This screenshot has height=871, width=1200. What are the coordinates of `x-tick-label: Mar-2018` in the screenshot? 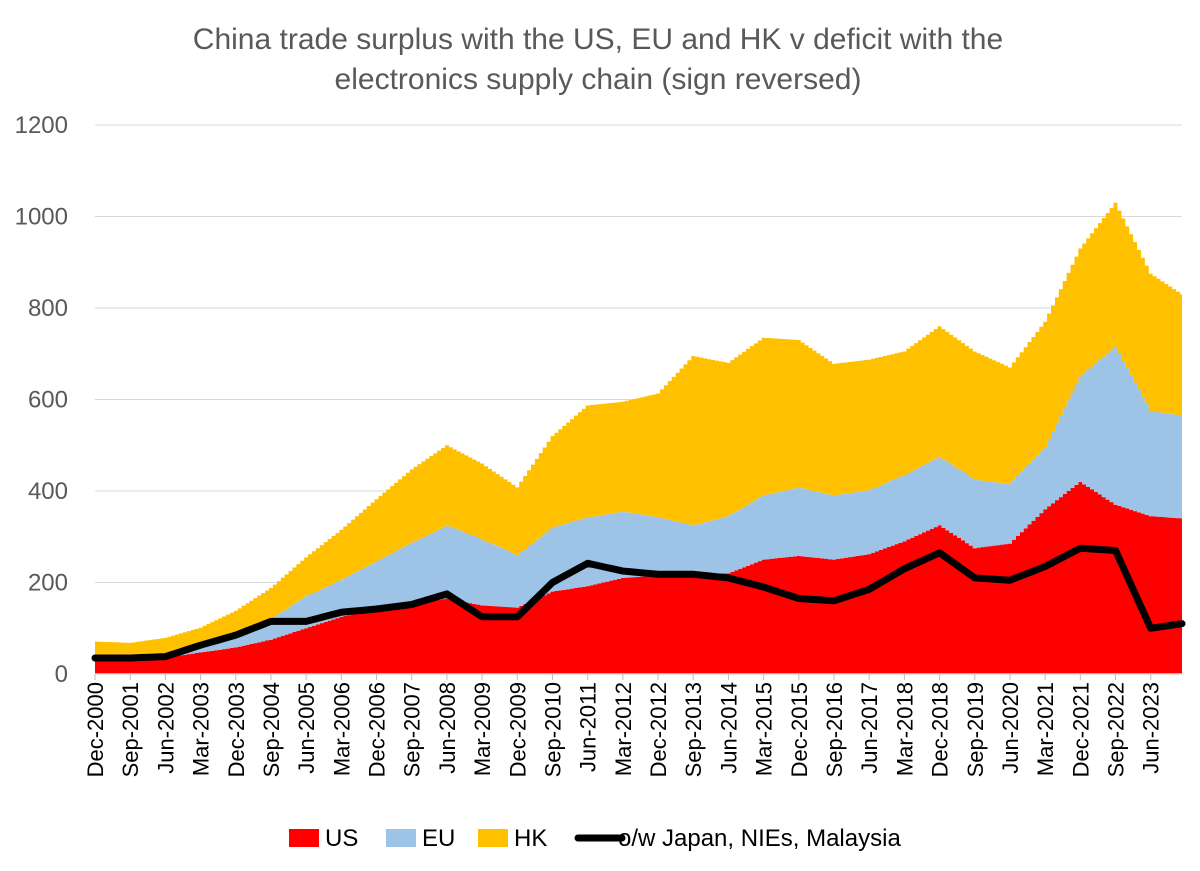 It's located at (904, 729).